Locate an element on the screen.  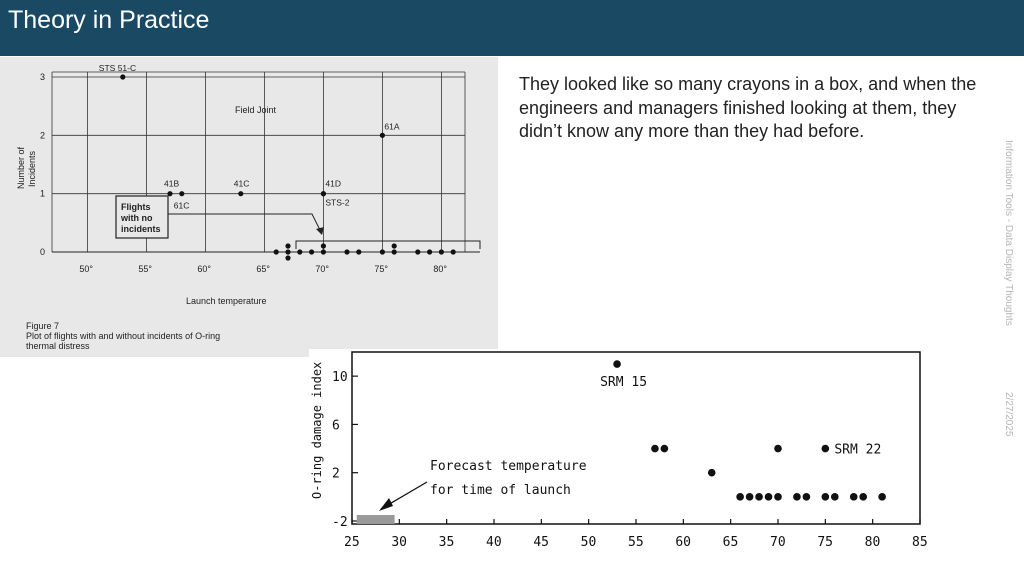
point-label: 41B is located at coordinates (171, 184).